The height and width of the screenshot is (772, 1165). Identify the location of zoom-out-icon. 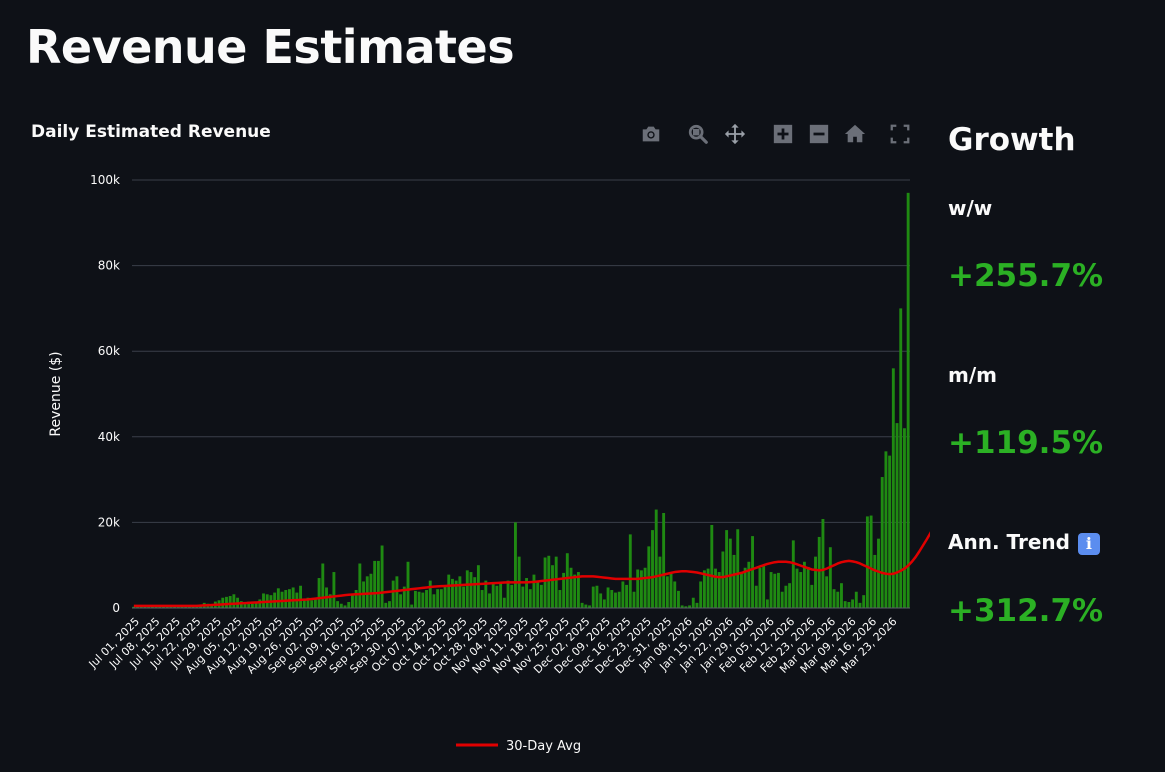
(819, 134).